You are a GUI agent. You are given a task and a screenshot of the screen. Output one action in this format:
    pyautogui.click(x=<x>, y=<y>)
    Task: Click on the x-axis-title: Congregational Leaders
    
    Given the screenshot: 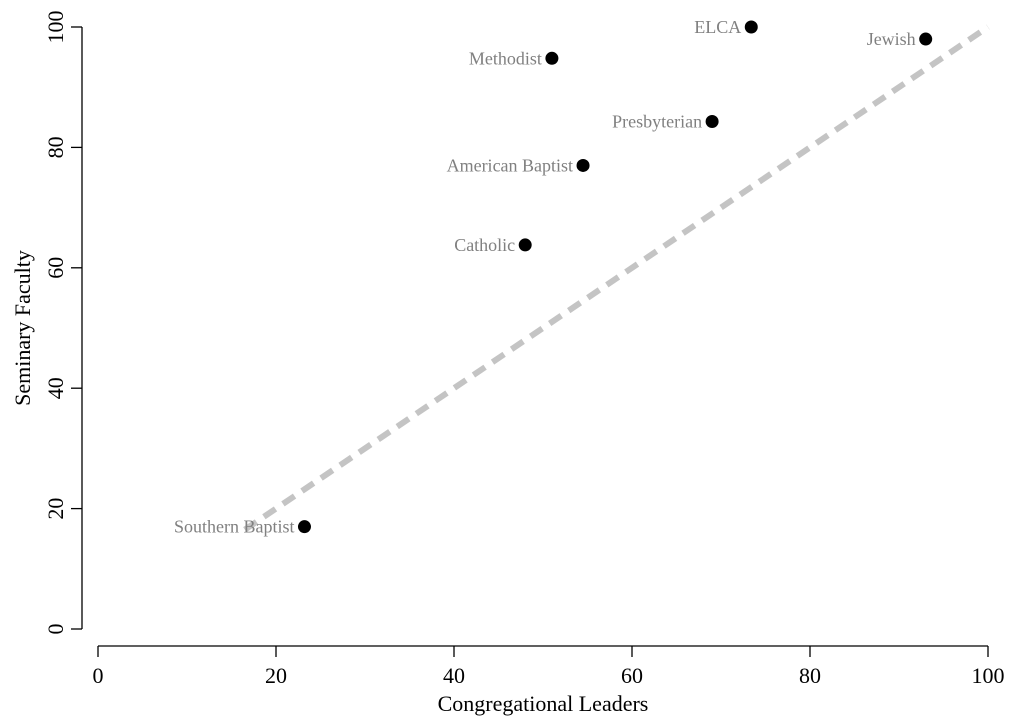 What is the action you would take?
    pyautogui.click(x=543, y=703)
    